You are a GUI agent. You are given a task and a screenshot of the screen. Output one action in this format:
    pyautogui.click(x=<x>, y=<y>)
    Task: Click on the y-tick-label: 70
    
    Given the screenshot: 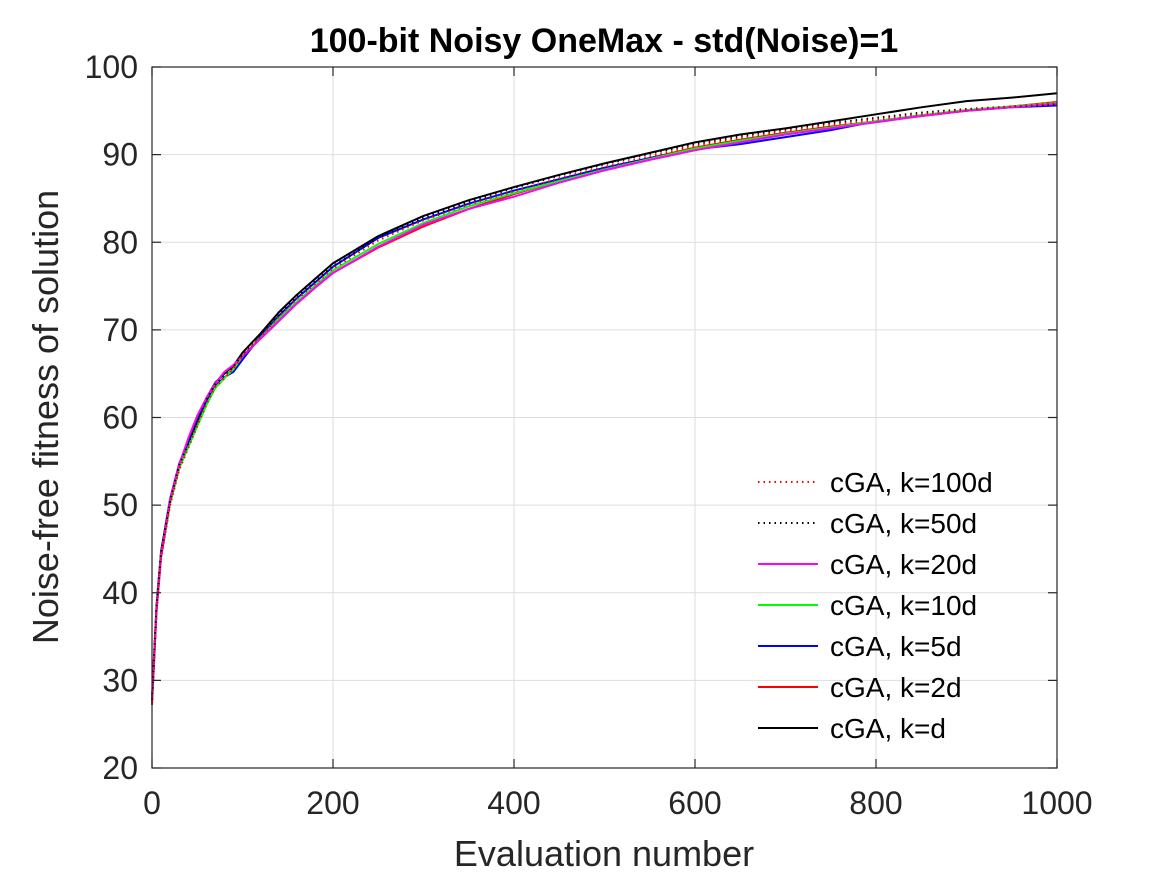 What is the action you would take?
    pyautogui.click(x=120, y=330)
    